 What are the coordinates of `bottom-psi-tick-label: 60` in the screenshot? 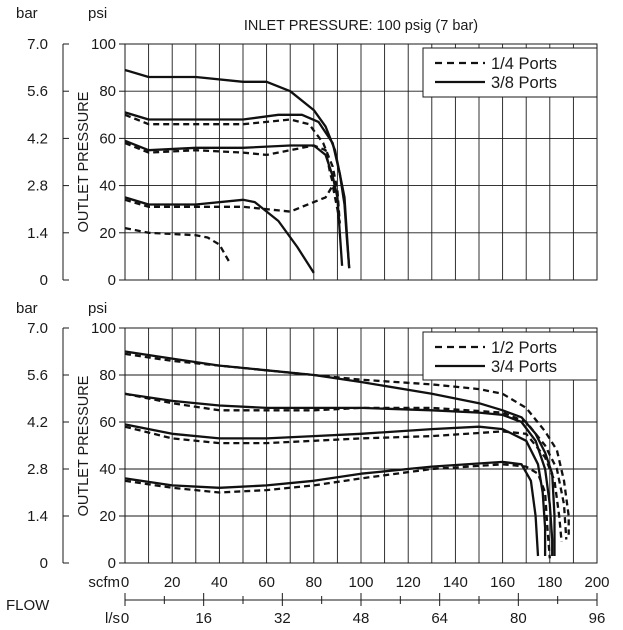 It's located at (107, 422).